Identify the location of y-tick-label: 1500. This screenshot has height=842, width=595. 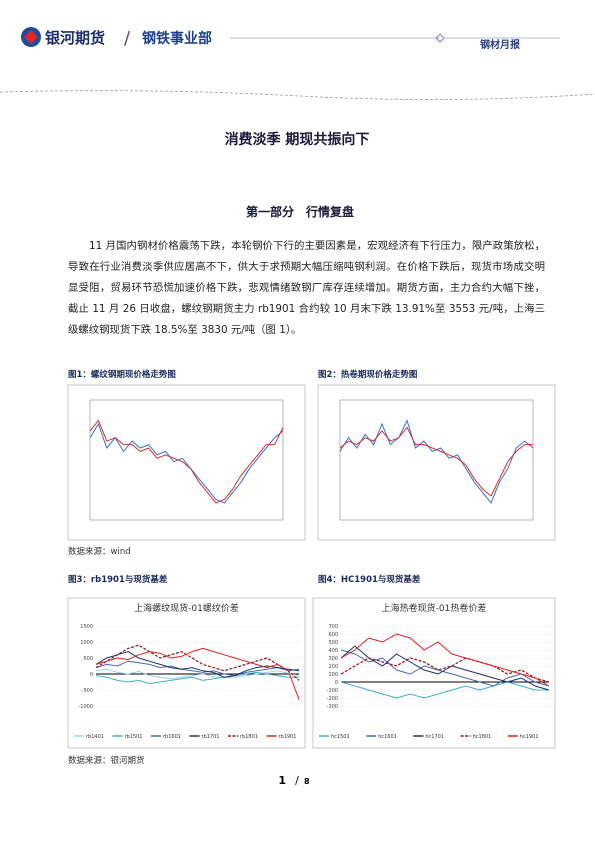
(86, 627).